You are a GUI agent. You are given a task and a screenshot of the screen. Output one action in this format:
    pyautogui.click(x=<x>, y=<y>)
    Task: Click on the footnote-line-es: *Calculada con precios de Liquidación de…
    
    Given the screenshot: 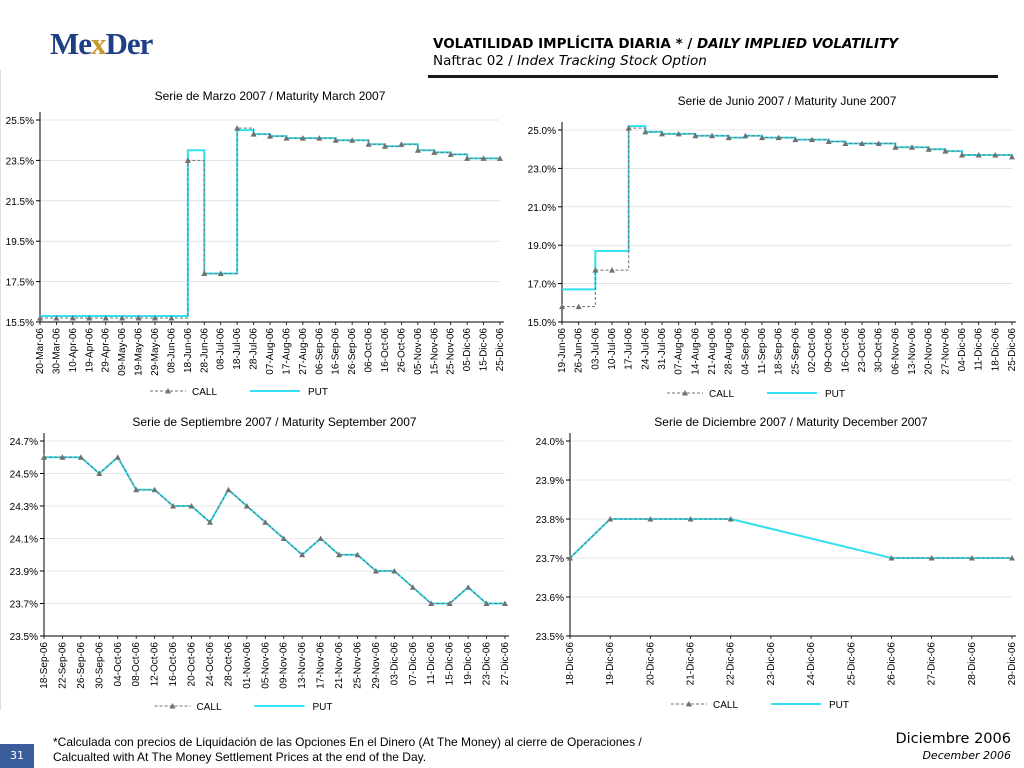 What is the action you would take?
    pyautogui.click(x=347, y=742)
    